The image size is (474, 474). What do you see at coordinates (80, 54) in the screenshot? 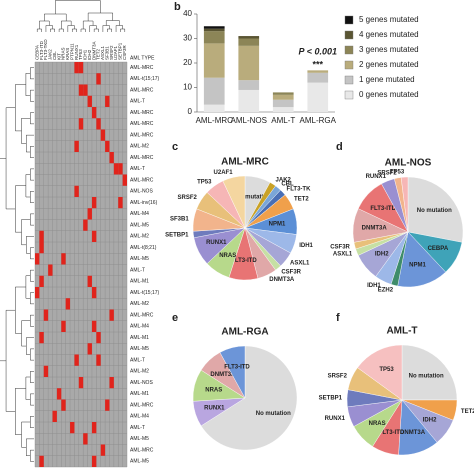
I see `column-label: TP53` at bounding box center [80, 54].